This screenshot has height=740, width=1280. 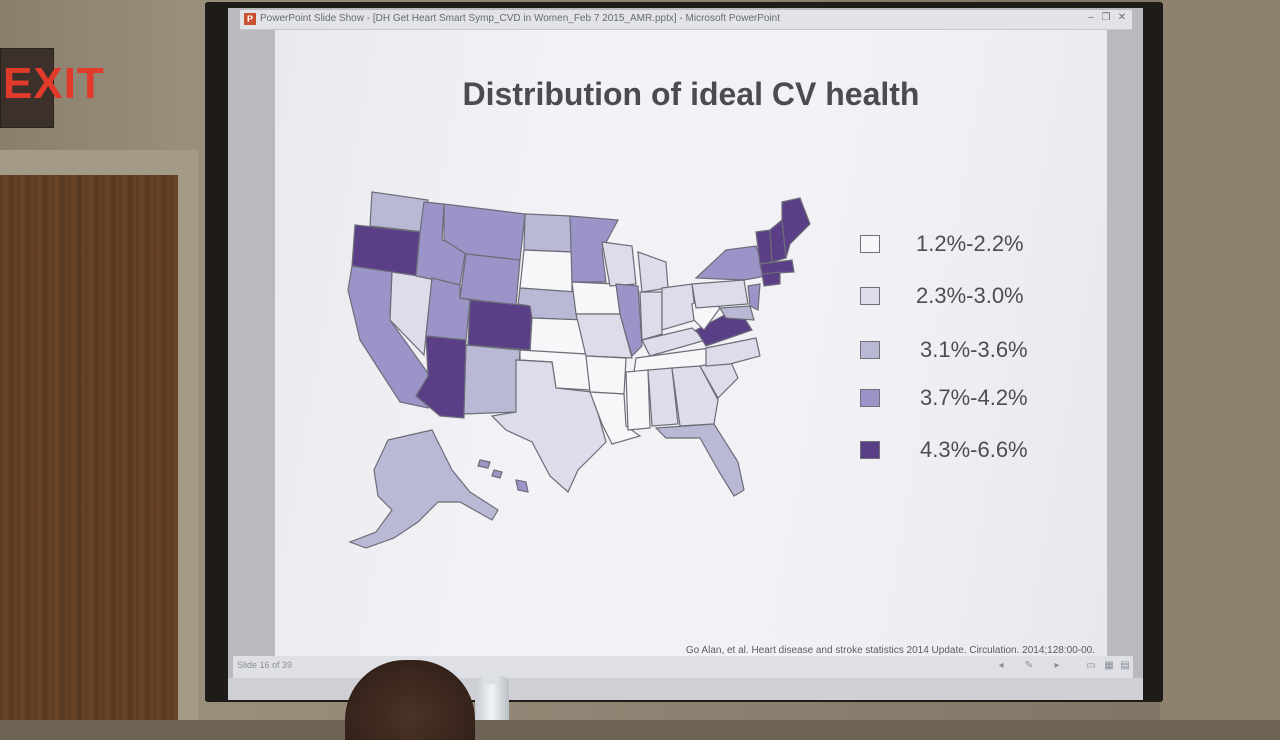 I want to click on state-arizona, so click(x=441, y=377).